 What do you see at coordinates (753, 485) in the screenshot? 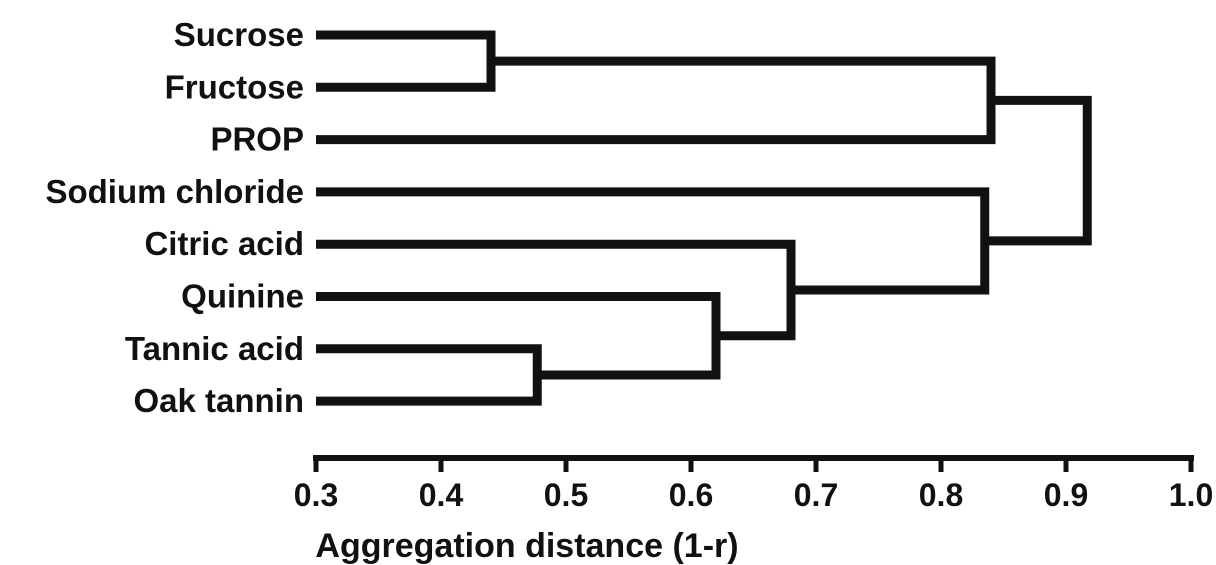
I see `x-axis-ticks: 0.3 0.4 0.5 0.6 0.7 0.8 0.9 1.0` at bounding box center [753, 485].